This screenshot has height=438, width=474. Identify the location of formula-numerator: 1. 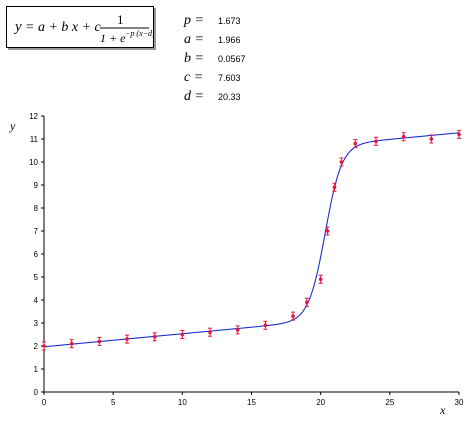
(120, 19).